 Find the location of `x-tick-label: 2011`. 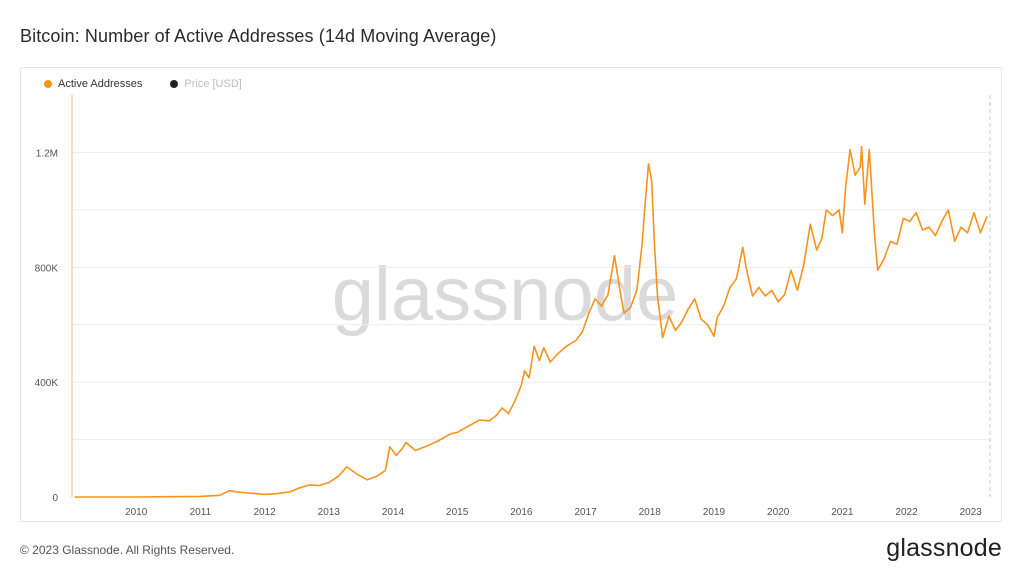

x-tick-label: 2011 is located at coordinates (201, 512).